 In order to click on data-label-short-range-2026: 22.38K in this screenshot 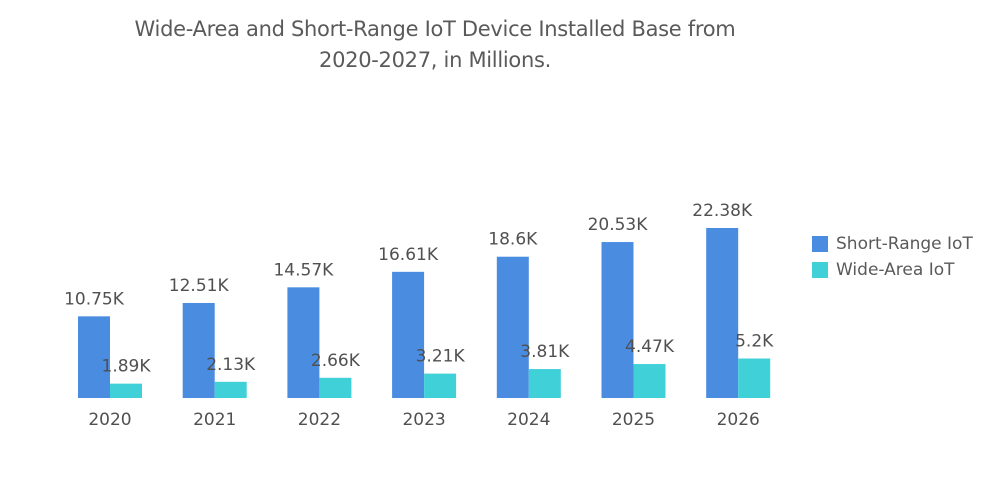, I will do `click(722, 211)`.